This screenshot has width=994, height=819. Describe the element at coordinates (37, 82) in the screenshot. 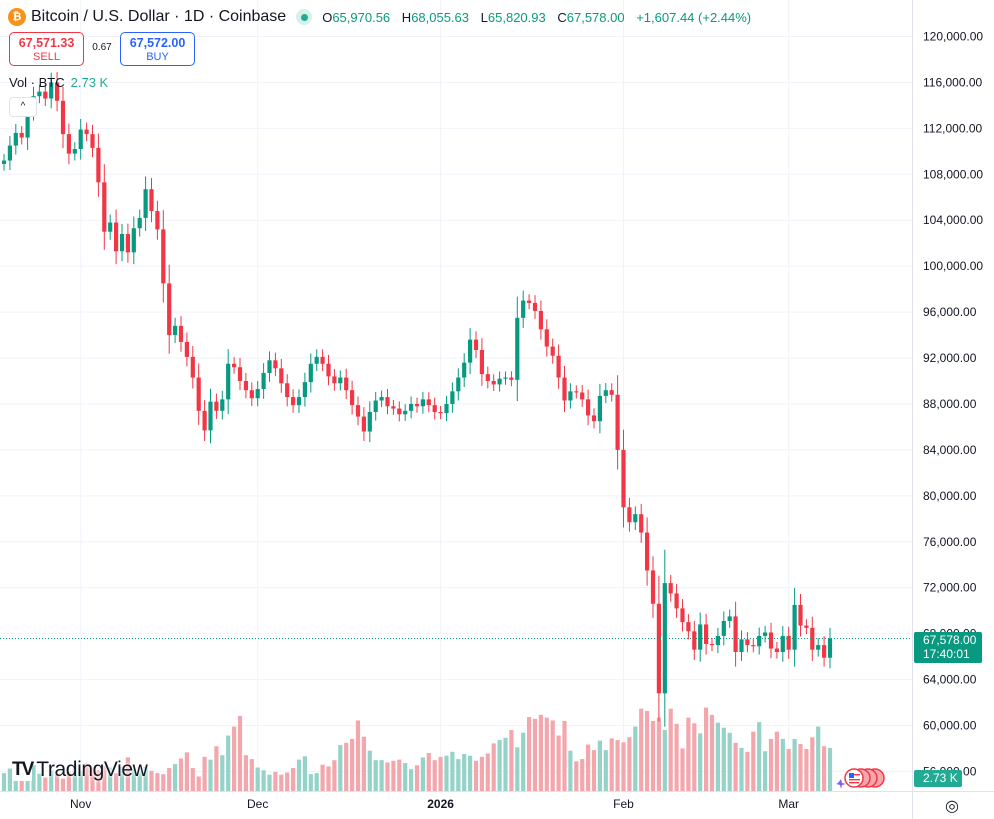

I see `volume-label: Vol · BTC` at that location.